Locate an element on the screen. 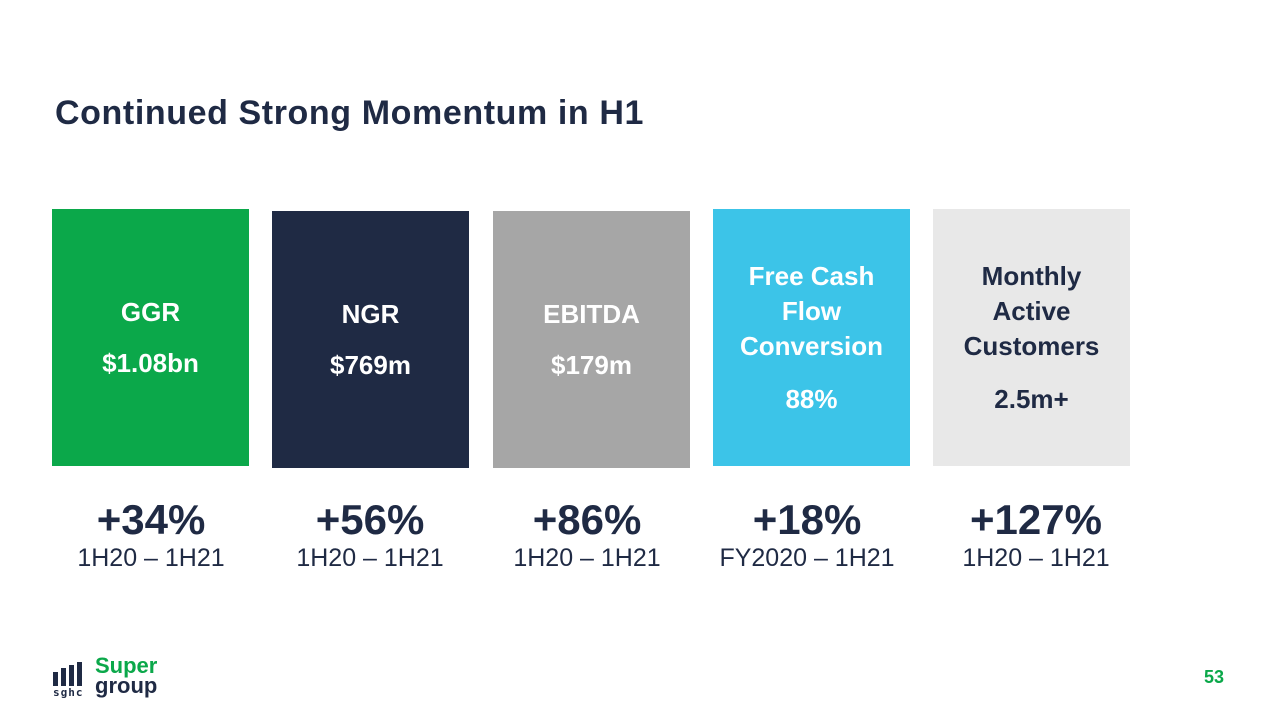 The image size is (1280, 720). metric-value: $769m is located at coordinates (370, 364).